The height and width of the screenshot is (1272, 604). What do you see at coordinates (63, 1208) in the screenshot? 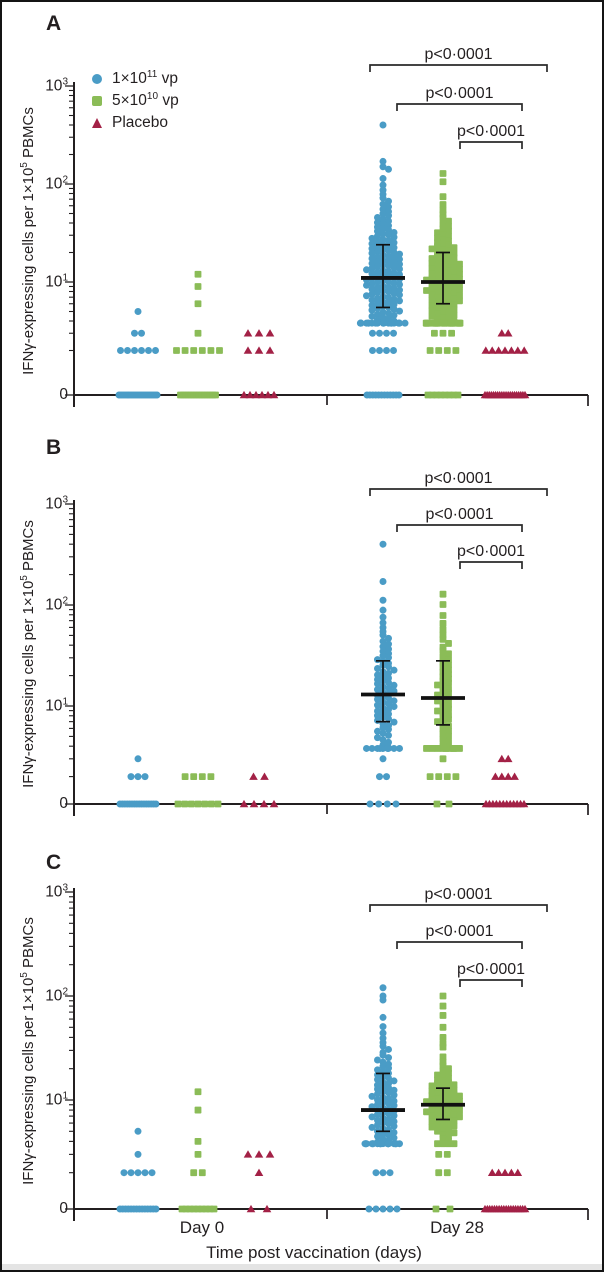
I see `y-tick-label: 0` at bounding box center [63, 1208].